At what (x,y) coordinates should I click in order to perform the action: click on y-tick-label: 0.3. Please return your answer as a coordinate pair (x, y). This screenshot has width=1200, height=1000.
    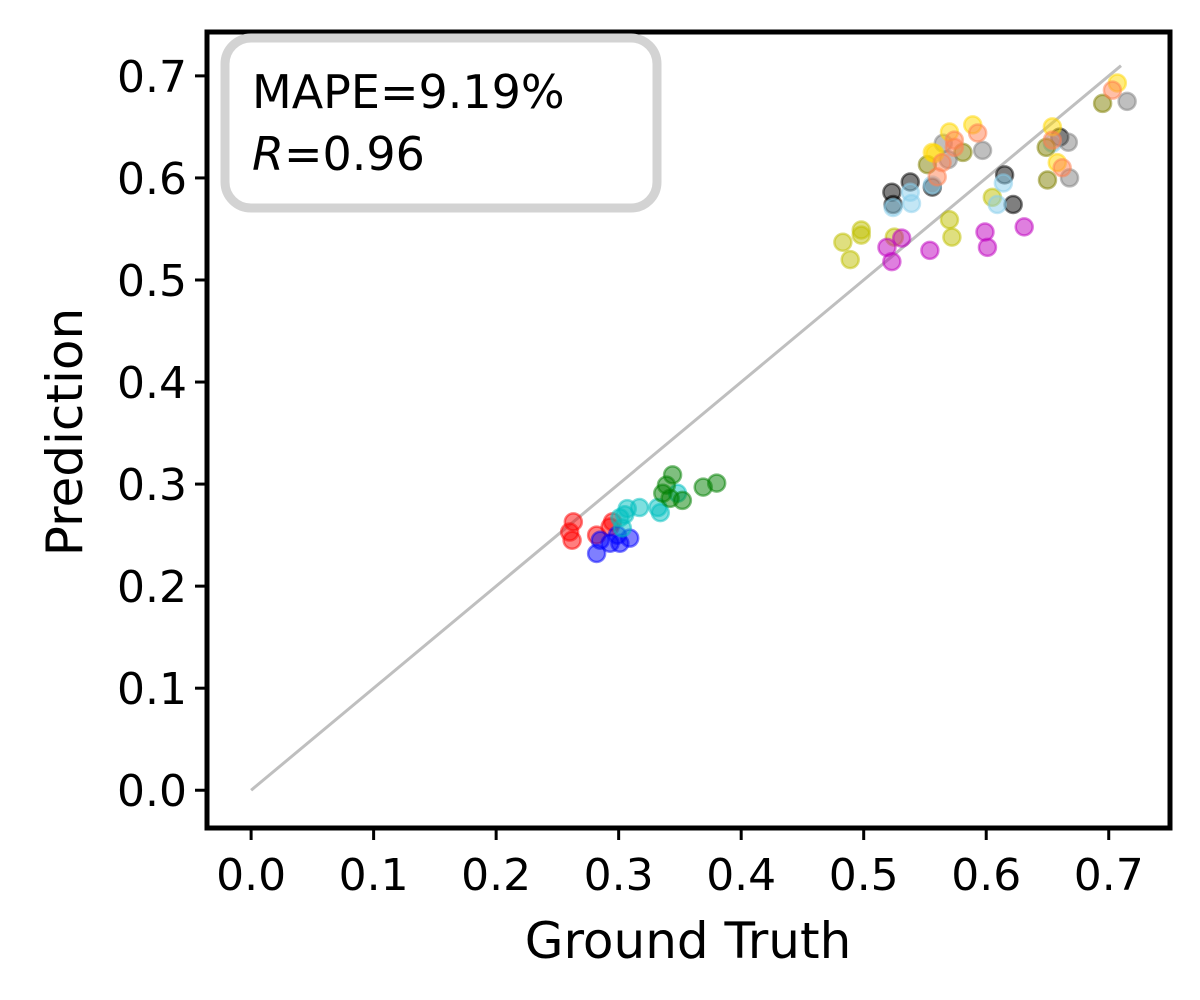
    Looking at the image, I should click on (152, 485).